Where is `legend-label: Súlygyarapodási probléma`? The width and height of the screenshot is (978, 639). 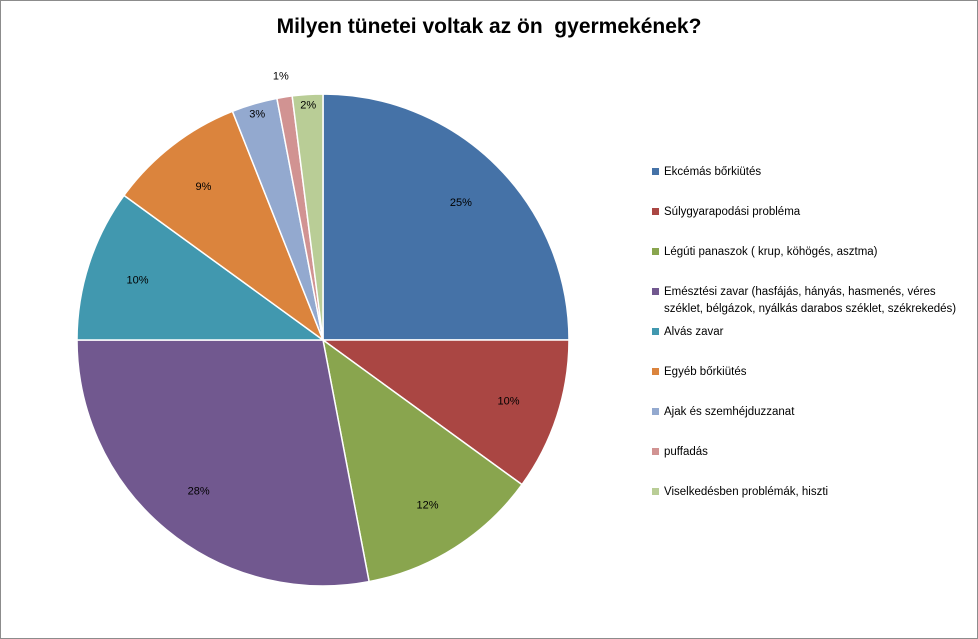 legend-label: Súlygyarapodási probléma is located at coordinates (732, 212).